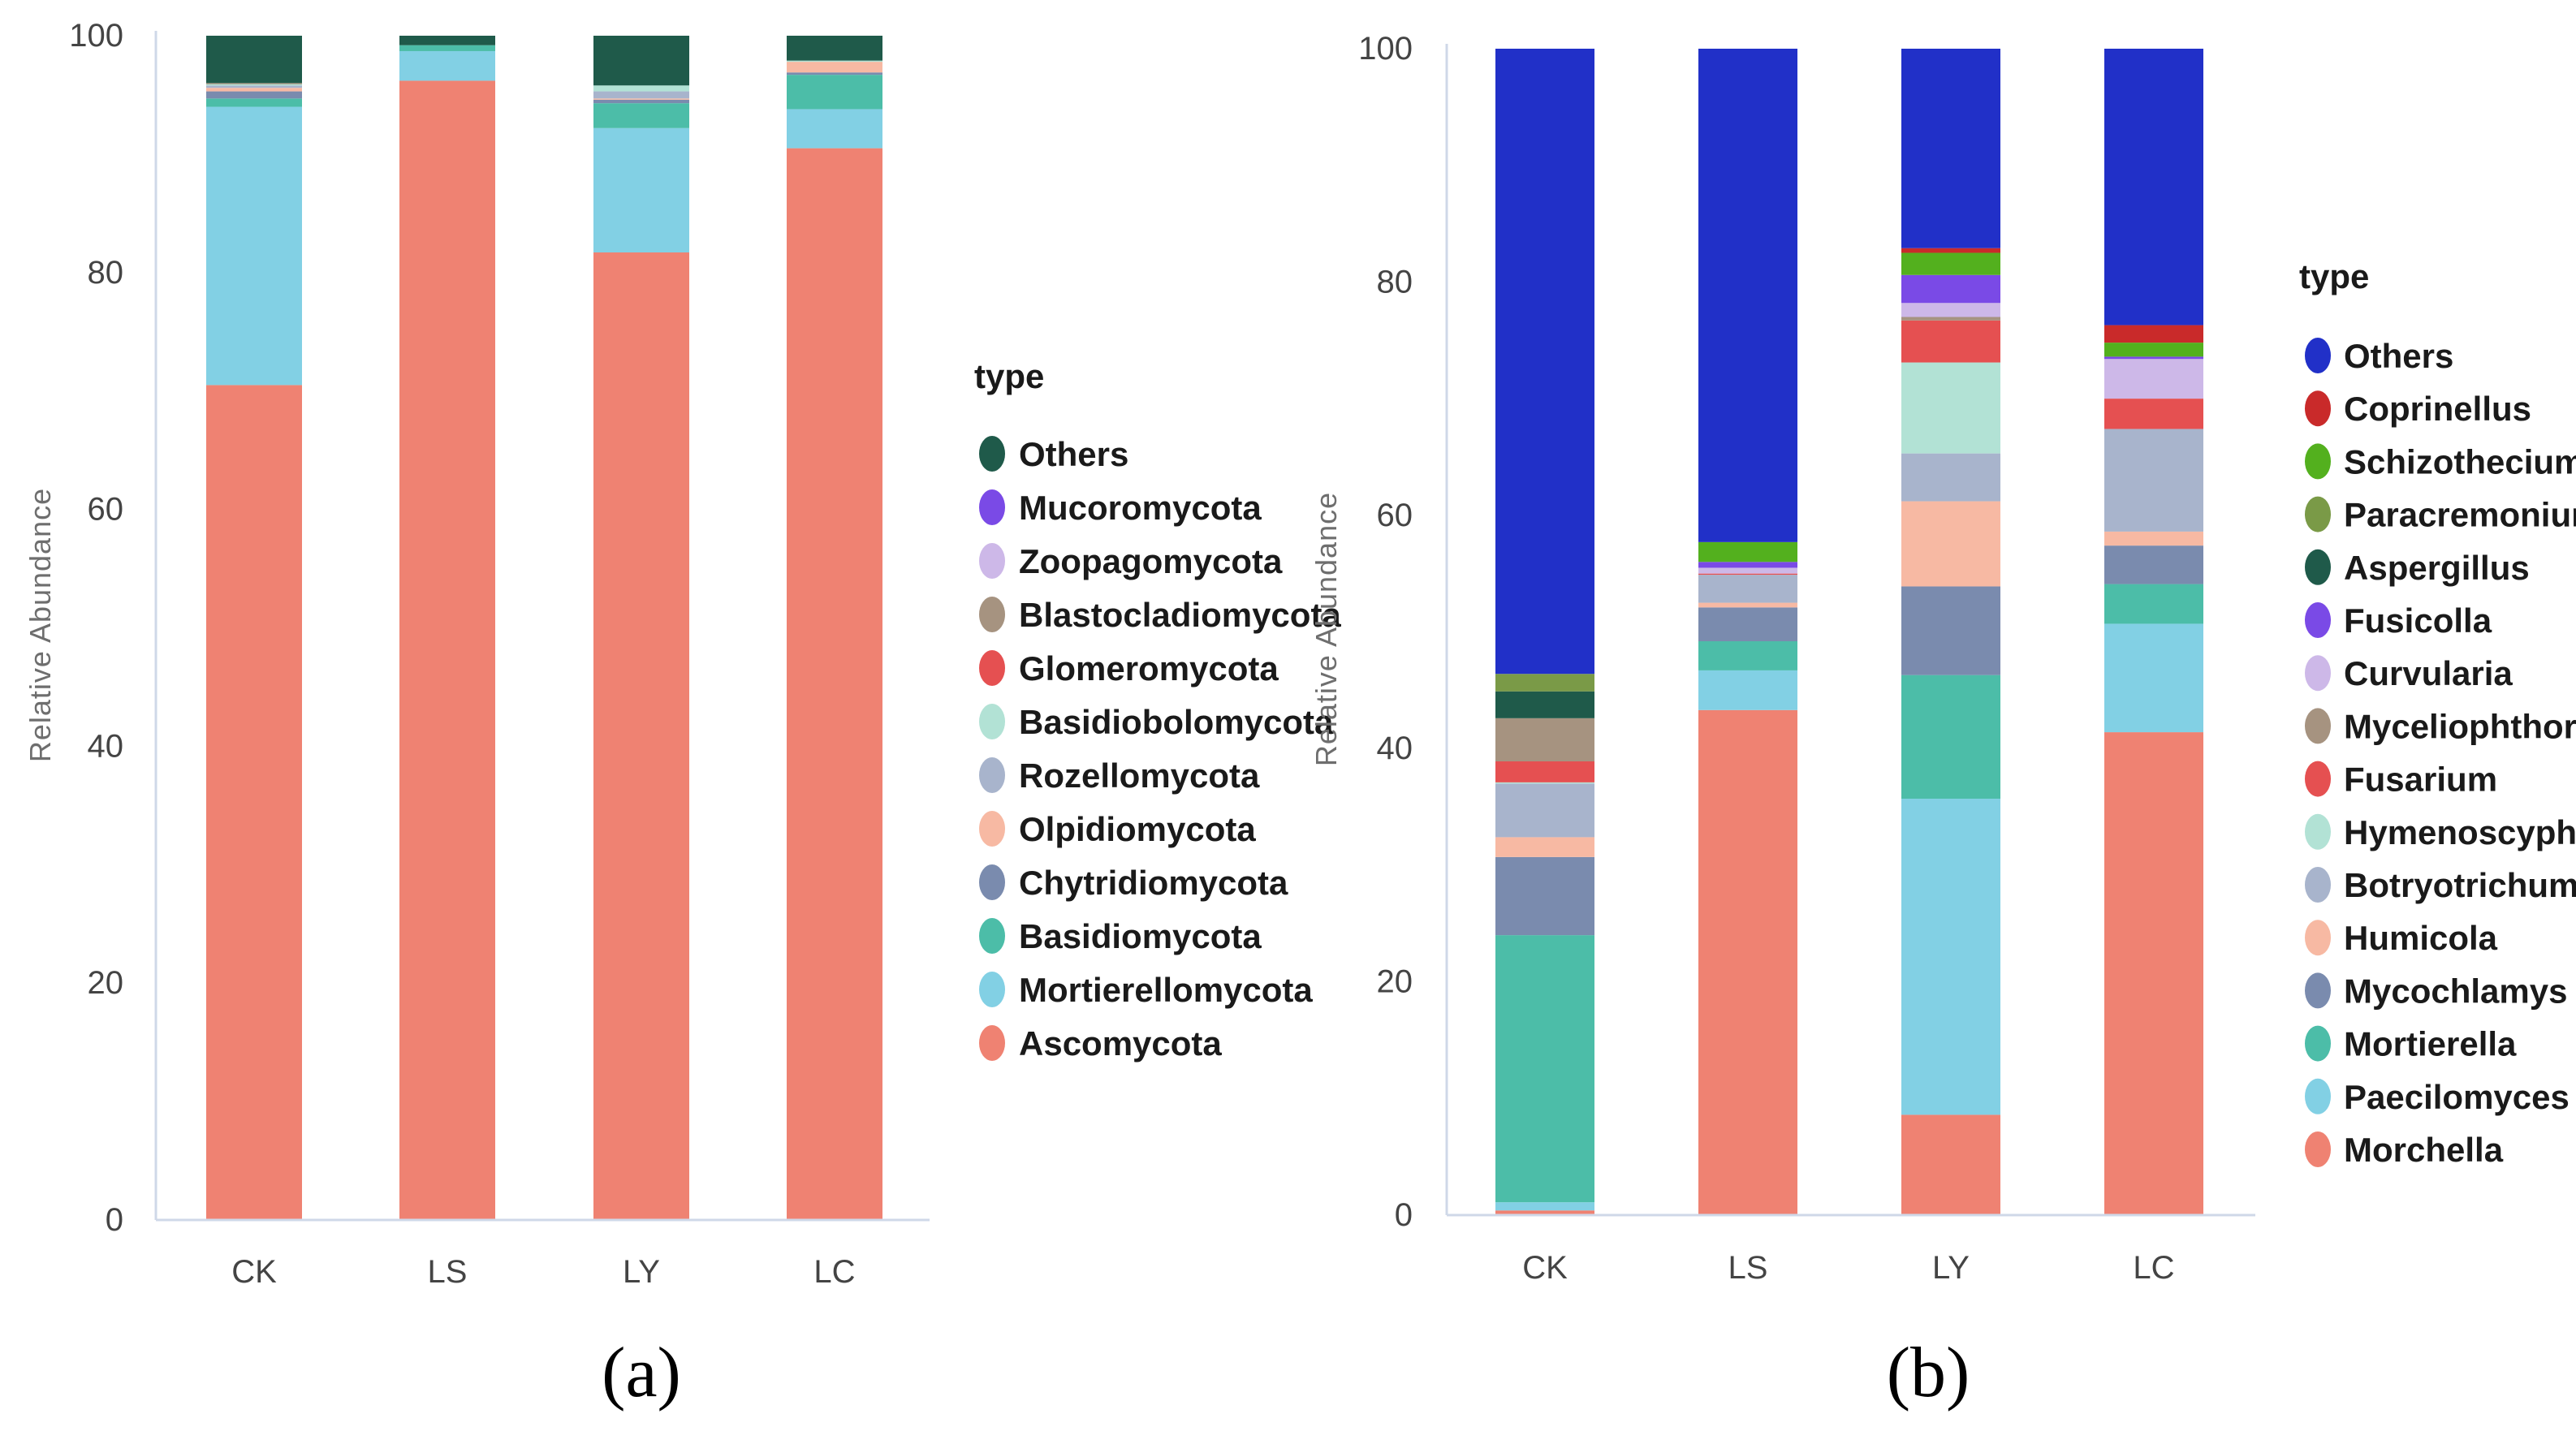  I want to click on legend-item-rozellomycota: Rozellomycota, so click(1119, 775).